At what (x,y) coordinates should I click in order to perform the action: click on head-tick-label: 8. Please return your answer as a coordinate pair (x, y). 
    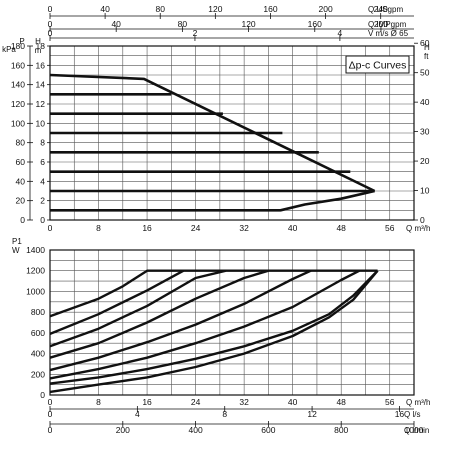
    Looking at the image, I should click on (42, 143).